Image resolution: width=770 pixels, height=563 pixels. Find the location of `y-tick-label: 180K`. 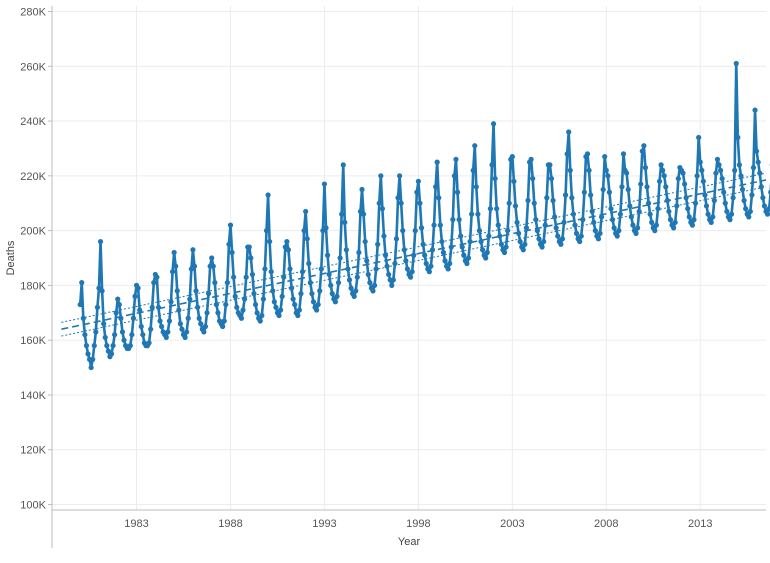

y-tick-label: 180K is located at coordinates (33, 286).